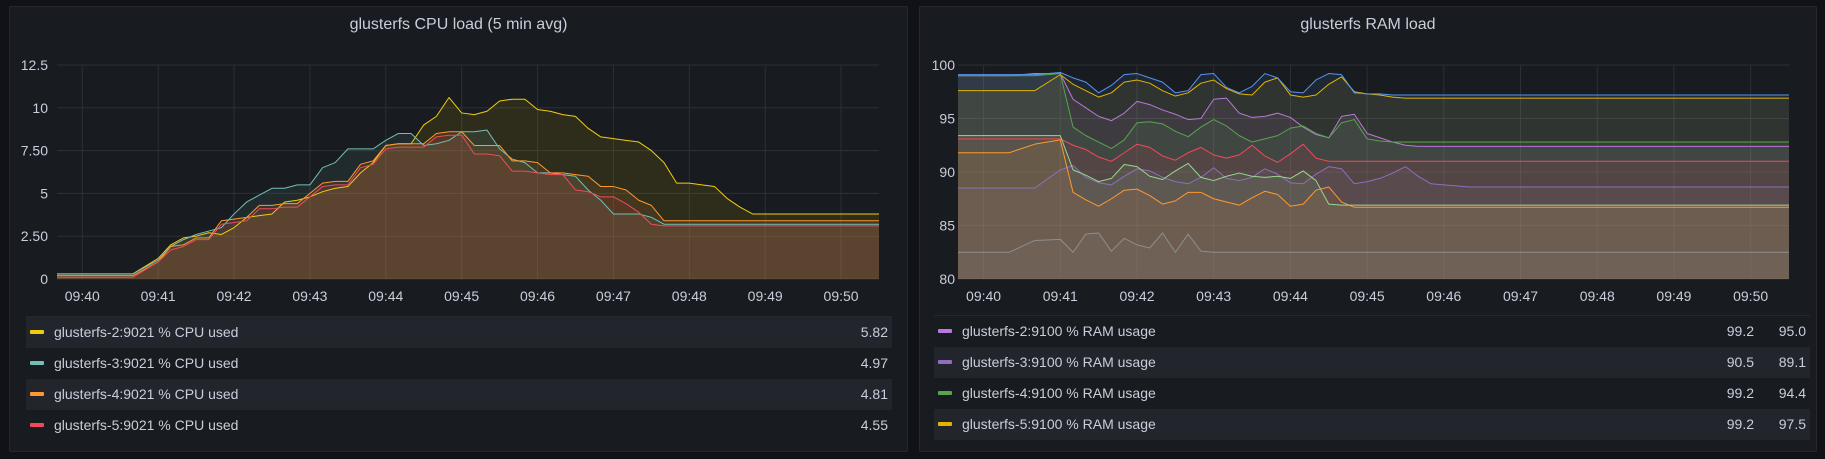  Describe the element at coordinates (459, 332) in the screenshot. I see `legend-item-glusterfs-2-cpu: glusterfs-2:9021 % CPU used 5.82` at that location.